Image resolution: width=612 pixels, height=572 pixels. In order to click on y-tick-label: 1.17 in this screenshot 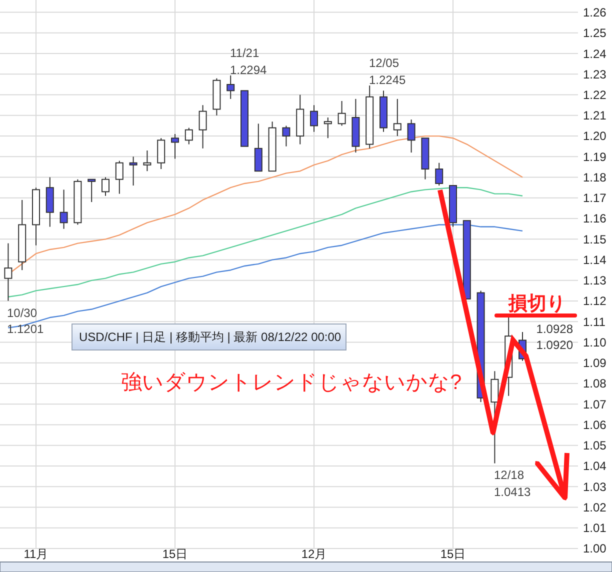, I will do `click(595, 198)`.